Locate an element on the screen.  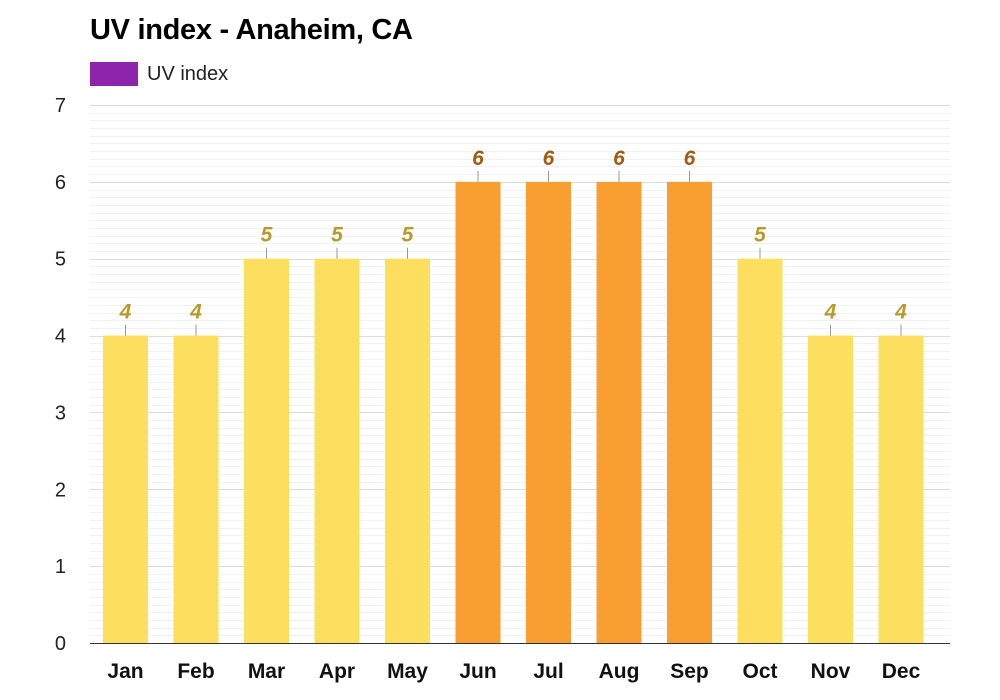
x-tick-label-mar: Mar is located at coordinates (266, 671).